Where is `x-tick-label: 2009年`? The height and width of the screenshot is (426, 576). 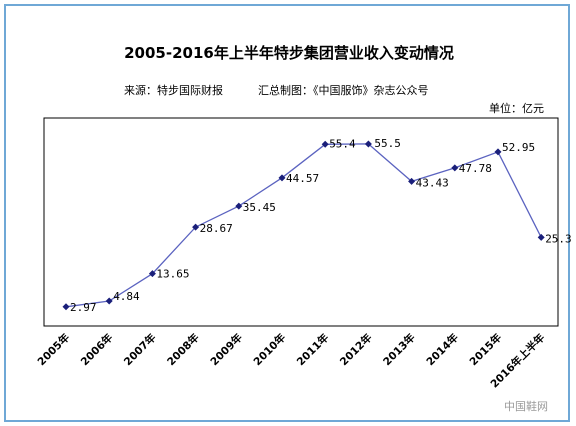 x-tick-label: 2009年 is located at coordinates (227, 350).